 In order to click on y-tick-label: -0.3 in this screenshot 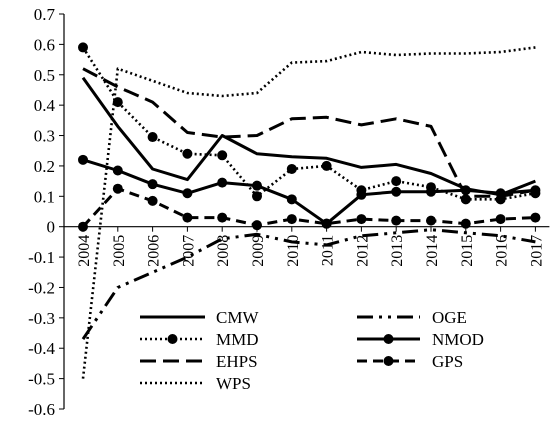, I will do `click(41, 318)`.